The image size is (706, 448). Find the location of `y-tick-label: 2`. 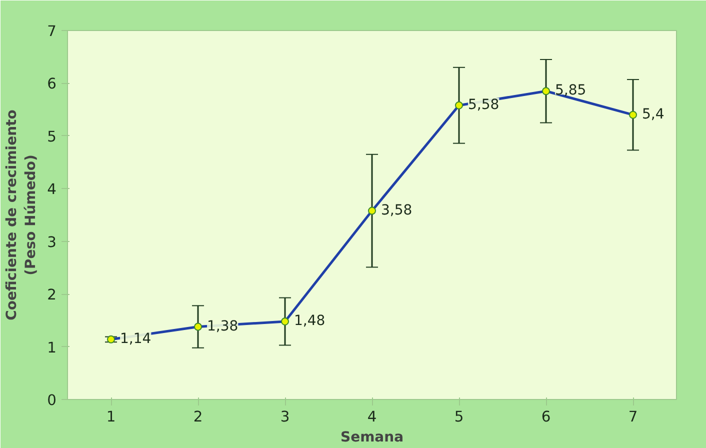

y-tick-label: 2 is located at coordinates (52, 295).